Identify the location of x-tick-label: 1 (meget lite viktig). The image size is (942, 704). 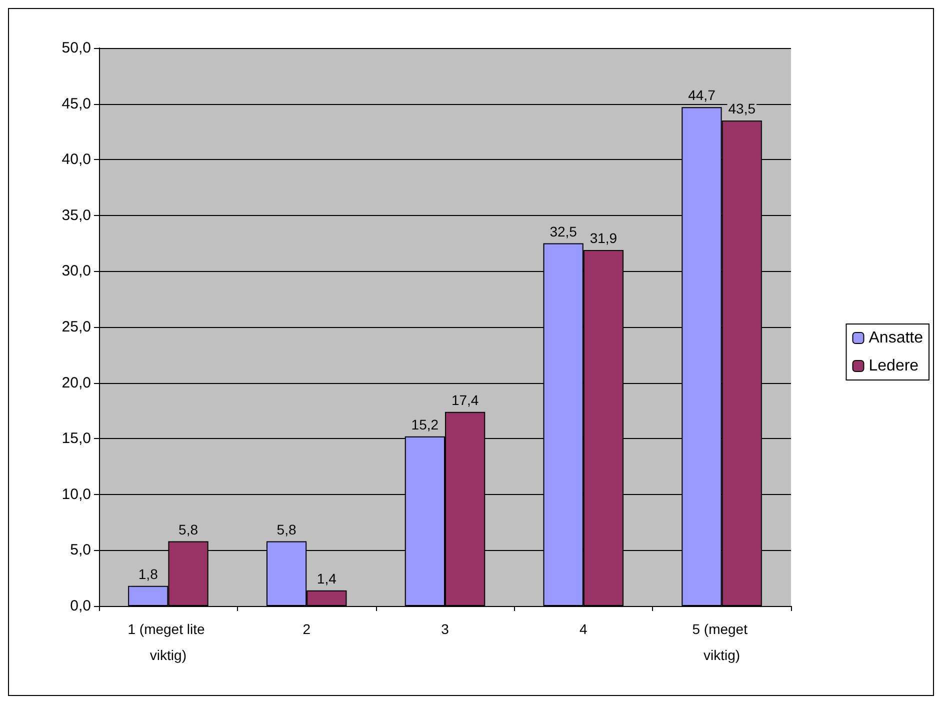
(168, 642).